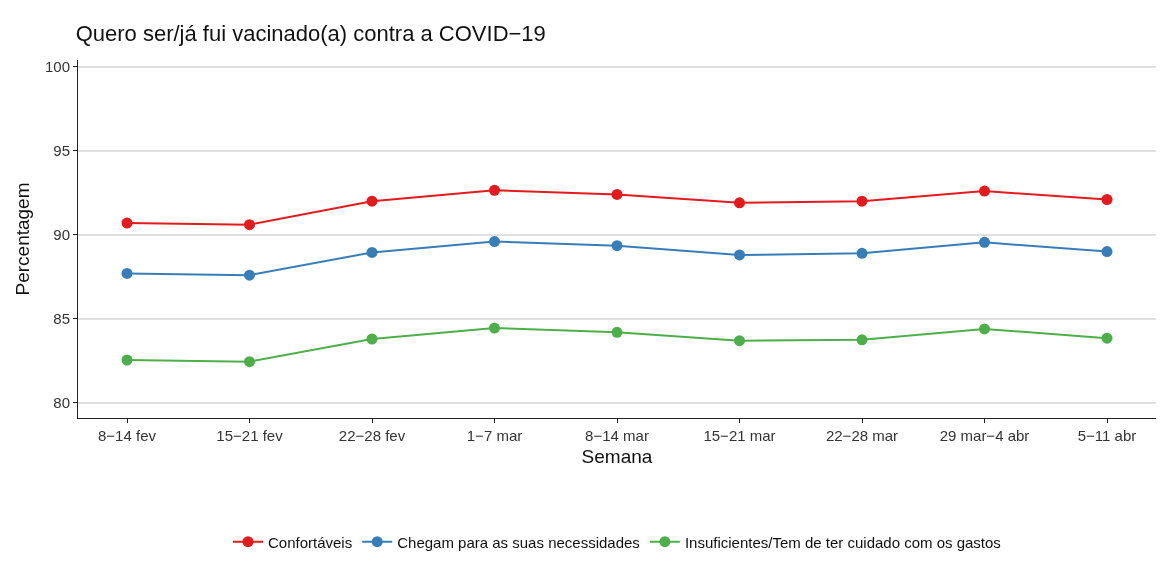 The height and width of the screenshot is (567, 1164). Describe the element at coordinates (22, 239) in the screenshot. I see `y-axis-title: Percentagem` at that location.